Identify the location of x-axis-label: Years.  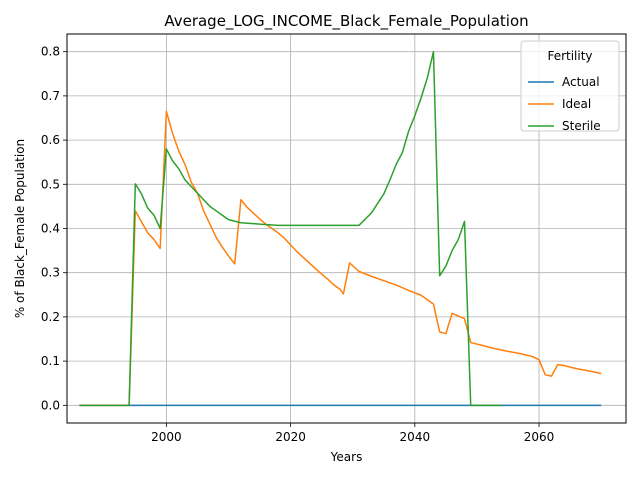
(346, 457).